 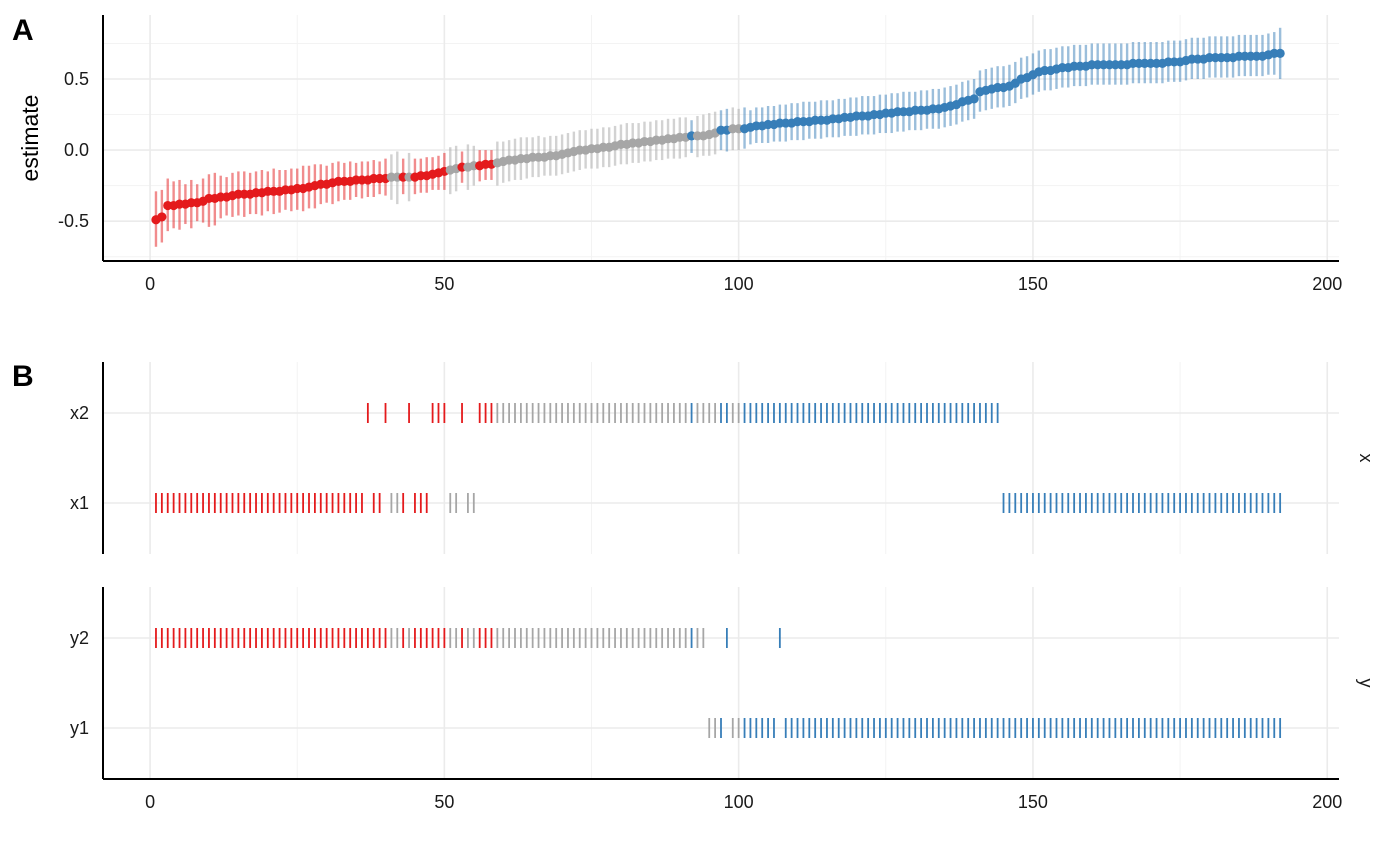 What do you see at coordinates (79, 638) in the screenshot?
I see `y-tick-label: y2` at bounding box center [79, 638].